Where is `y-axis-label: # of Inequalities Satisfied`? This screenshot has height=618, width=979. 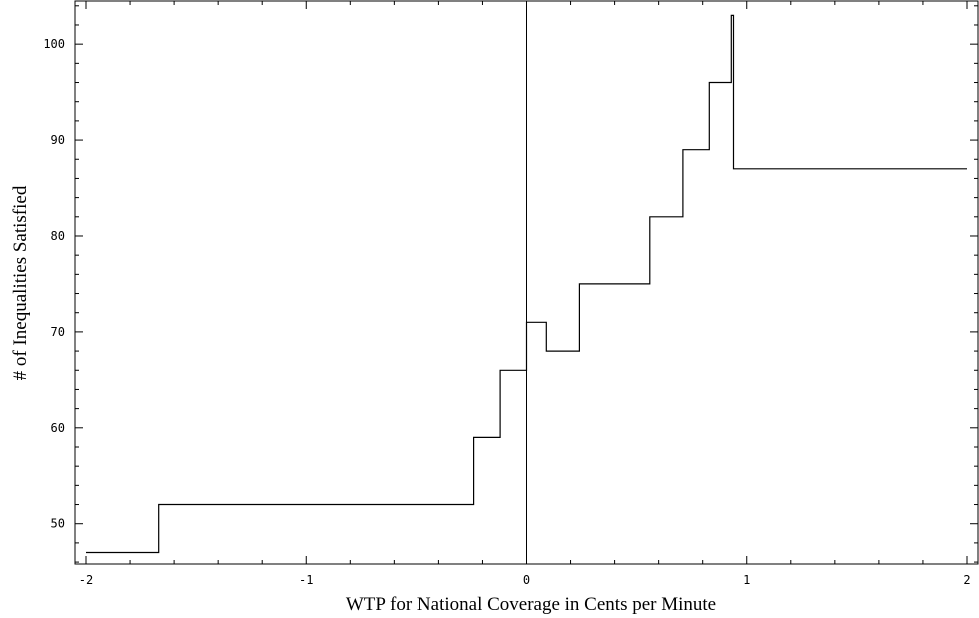
y-axis-label: # of Inequalities Satisfied is located at coordinates (20, 282).